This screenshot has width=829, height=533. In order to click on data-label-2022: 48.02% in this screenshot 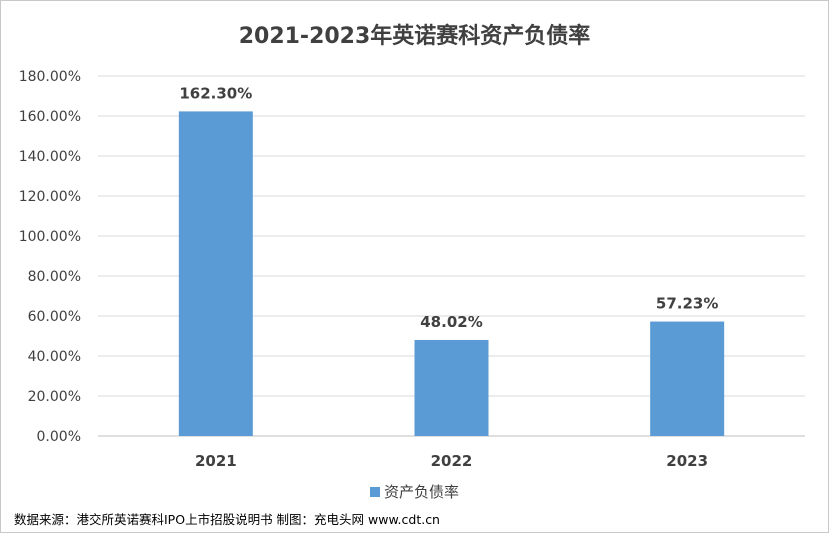, I will do `click(451, 322)`.